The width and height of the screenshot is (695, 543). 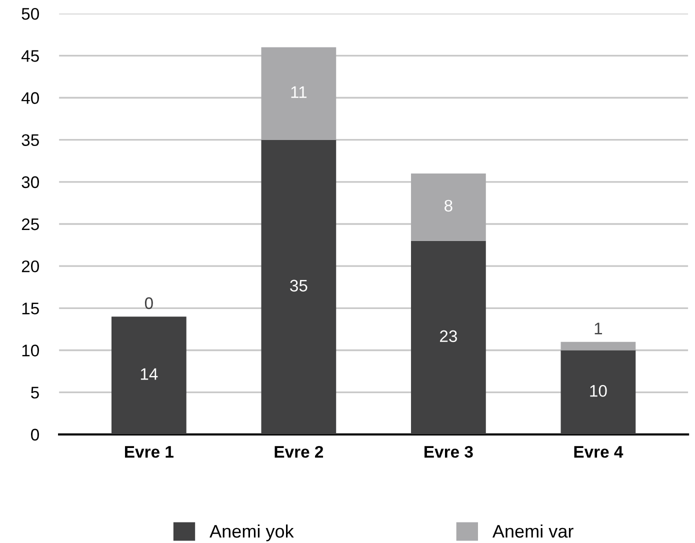 What do you see at coordinates (252, 533) in the screenshot?
I see `legend-label: Anemi yok` at bounding box center [252, 533].